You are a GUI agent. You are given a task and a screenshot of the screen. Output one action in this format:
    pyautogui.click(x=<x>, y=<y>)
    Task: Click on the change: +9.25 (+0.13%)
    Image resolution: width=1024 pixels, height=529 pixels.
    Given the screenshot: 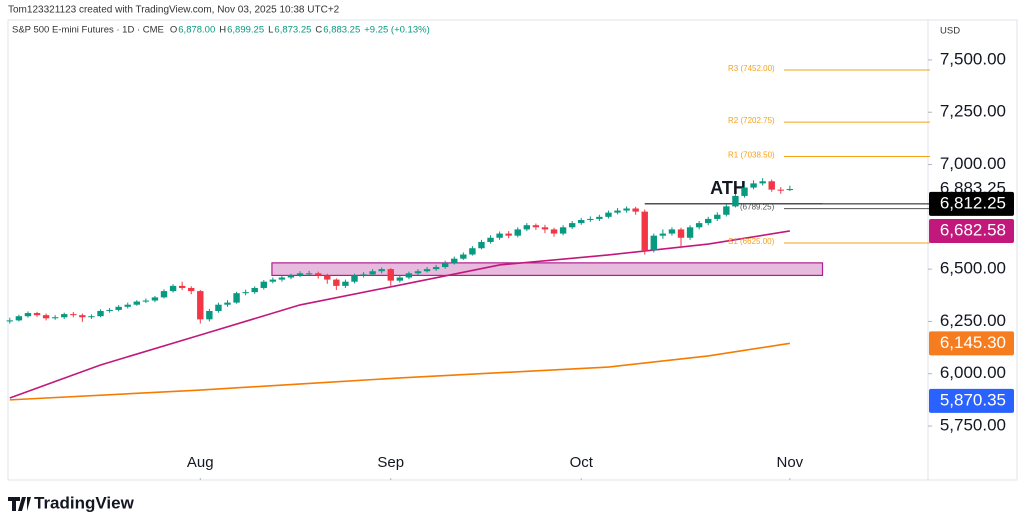 What is the action you would take?
    pyautogui.click(x=397, y=30)
    